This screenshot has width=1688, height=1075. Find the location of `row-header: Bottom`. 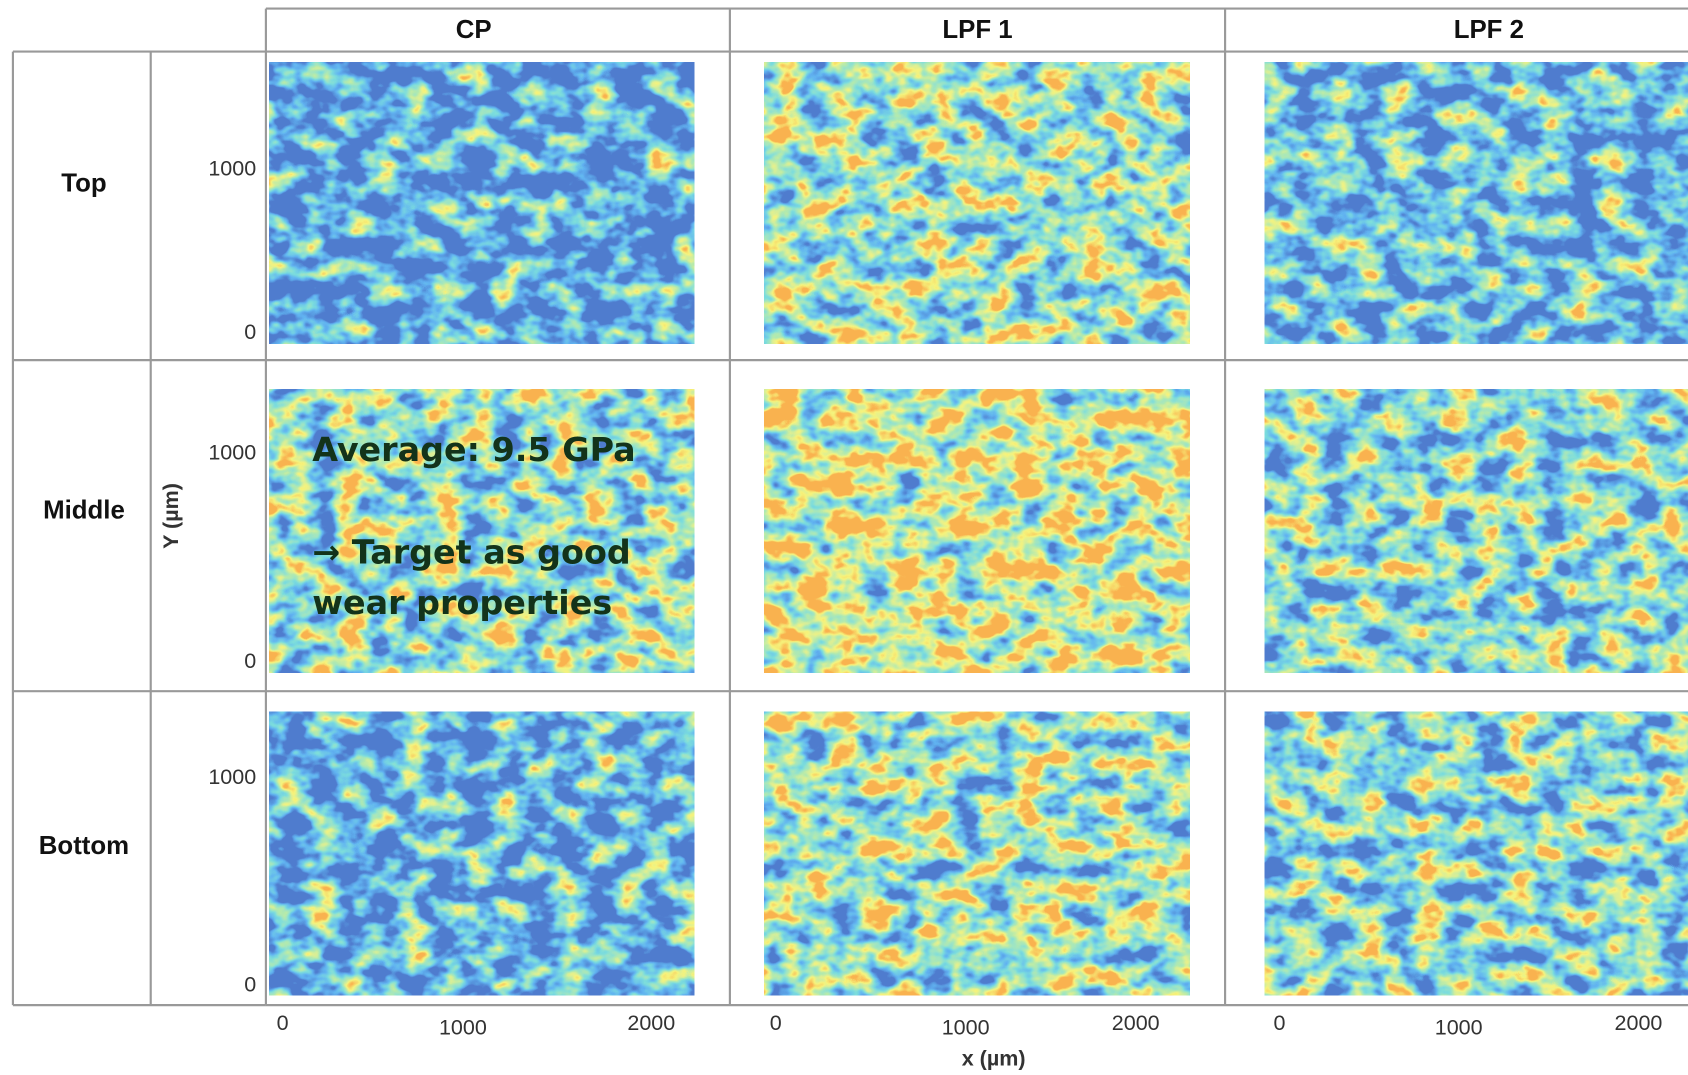

row-header: Bottom is located at coordinates (84, 846).